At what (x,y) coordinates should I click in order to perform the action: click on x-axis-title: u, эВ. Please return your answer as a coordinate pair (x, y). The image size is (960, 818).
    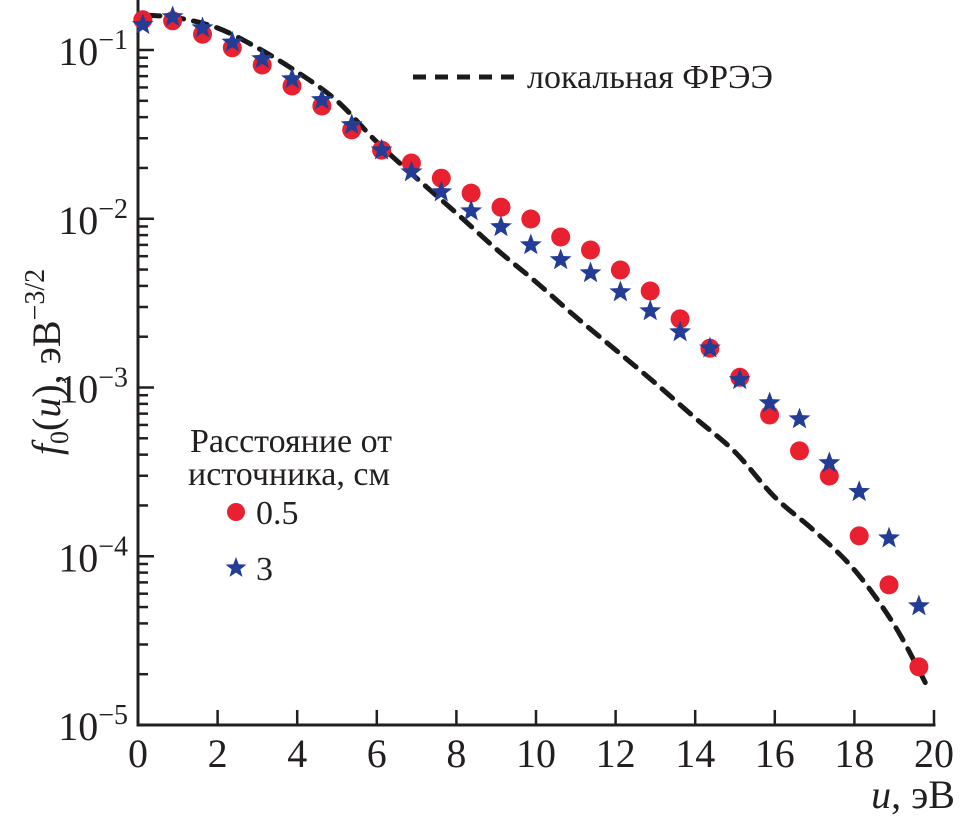
    Looking at the image, I should click on (913, 794).